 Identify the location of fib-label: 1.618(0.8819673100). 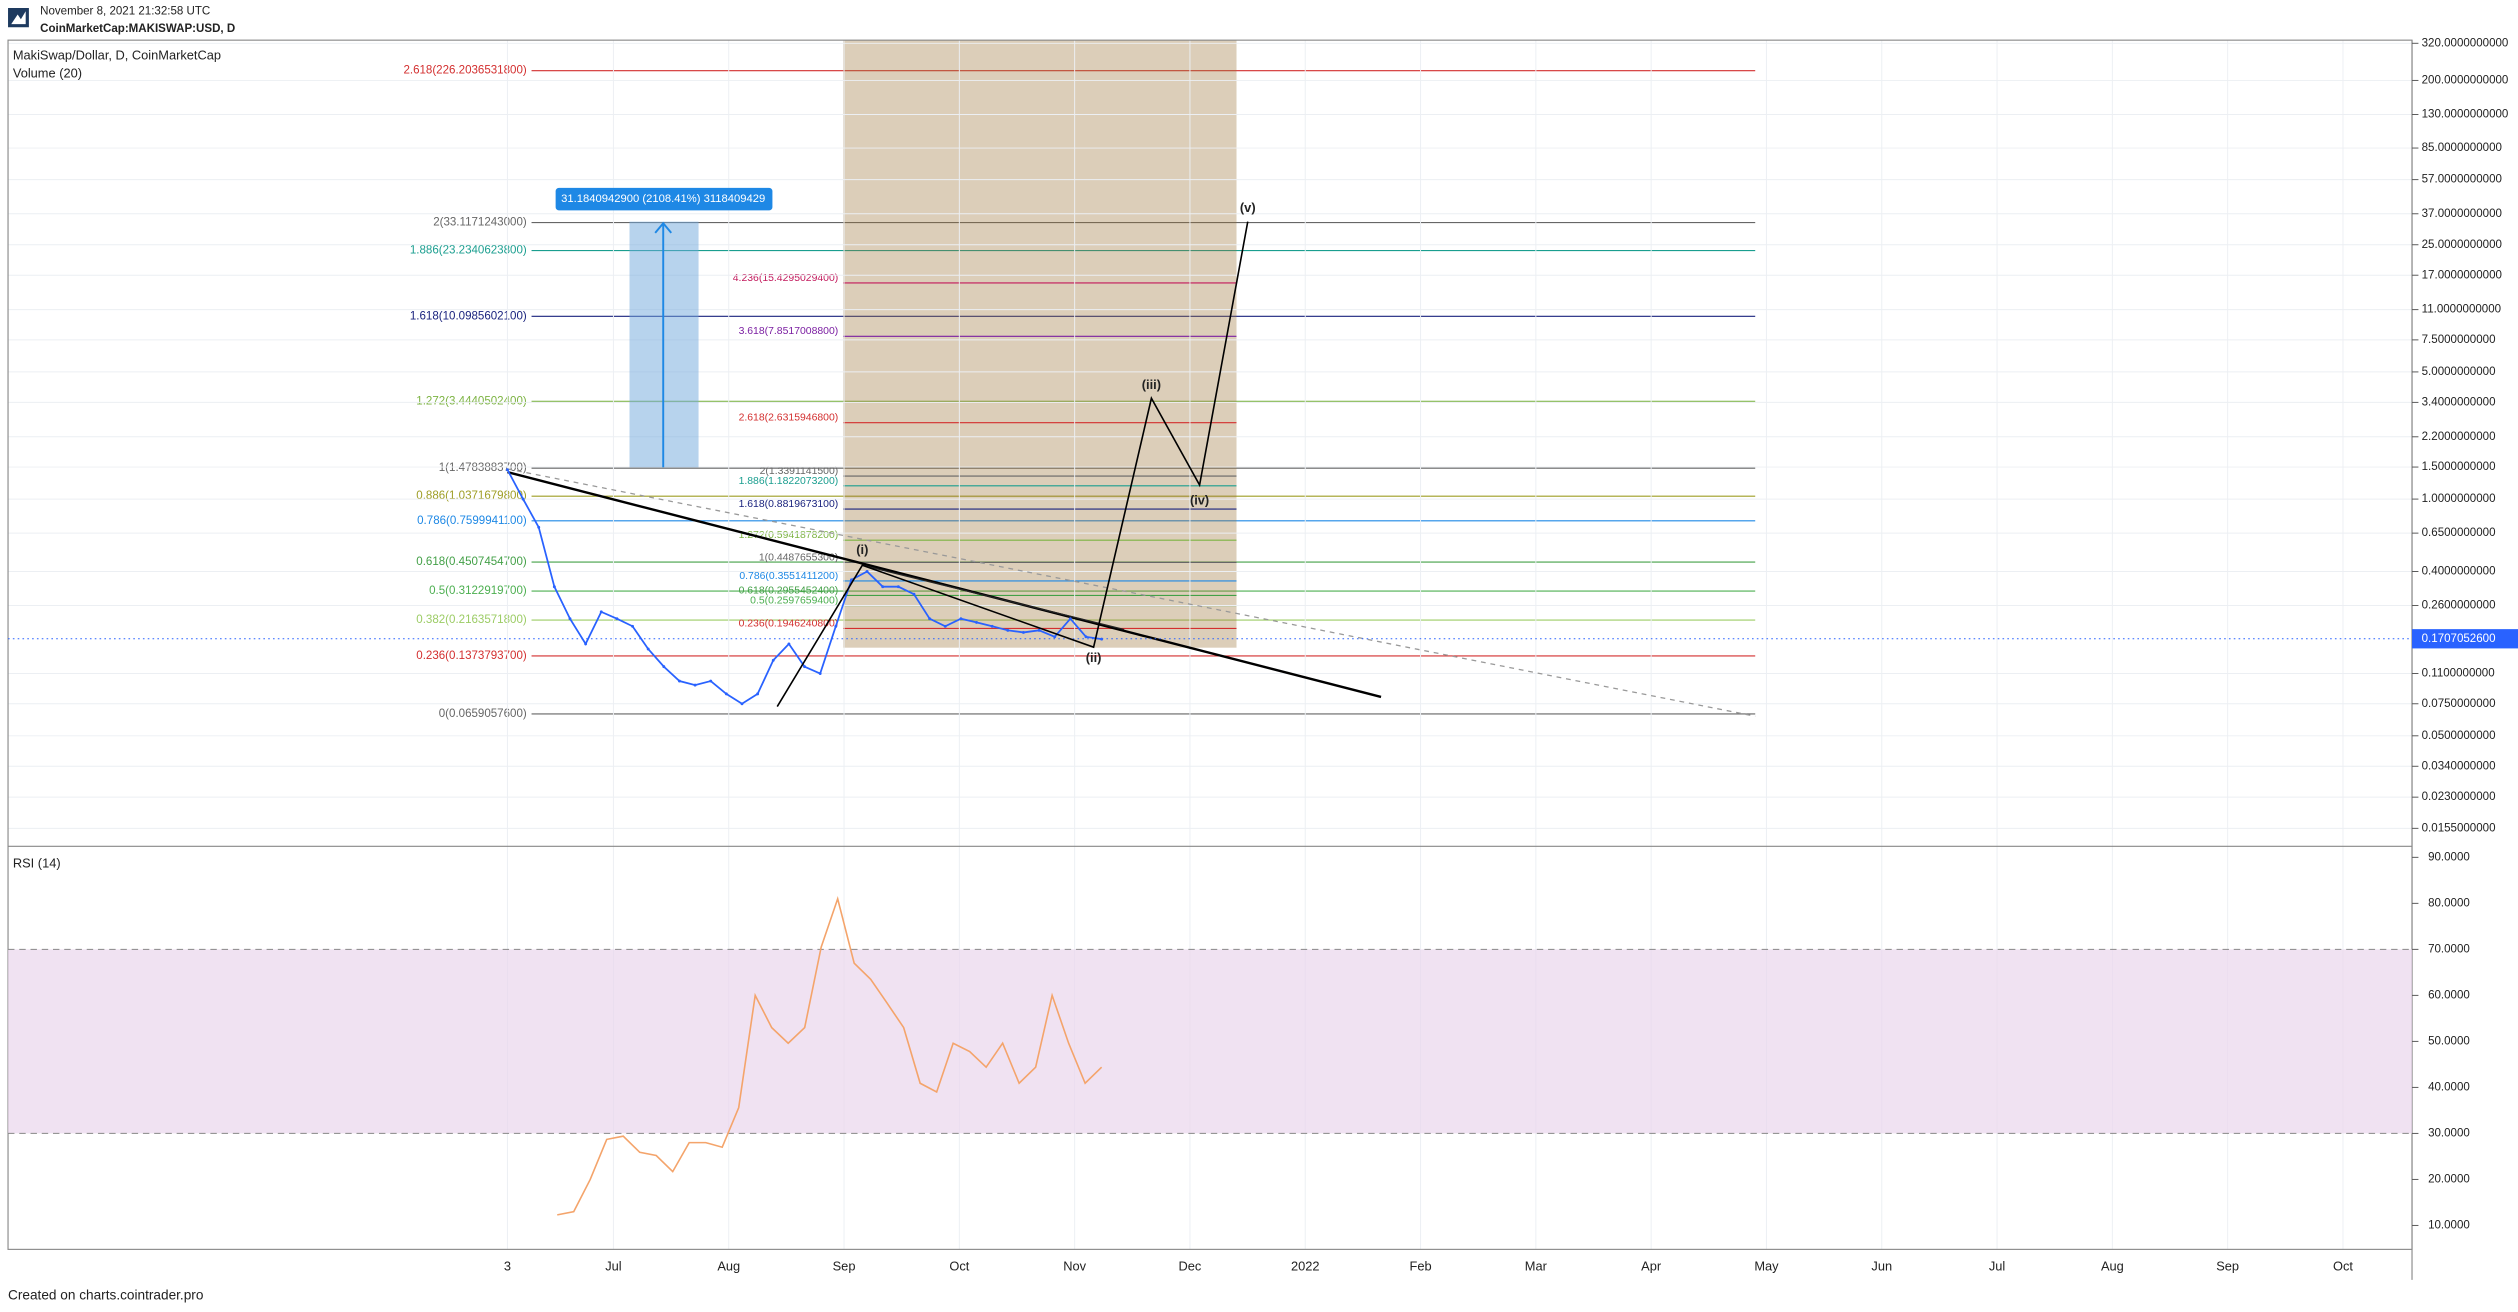
(789, 504).